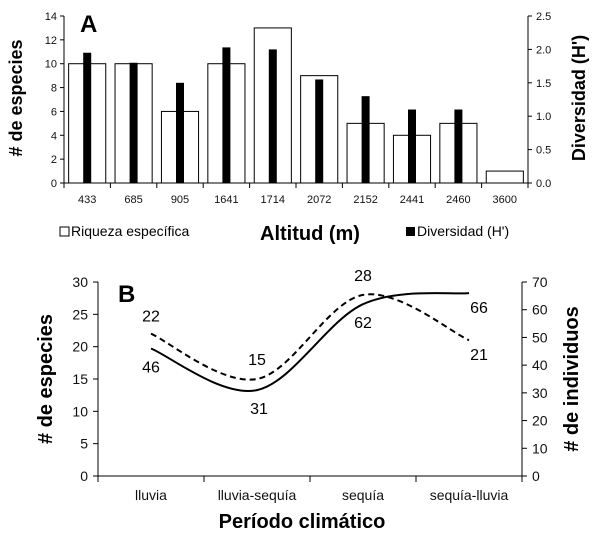  Describe the element at coordinates (273, 200) in the screenshot. I see `a-x-tick-label: 1714` at that location.